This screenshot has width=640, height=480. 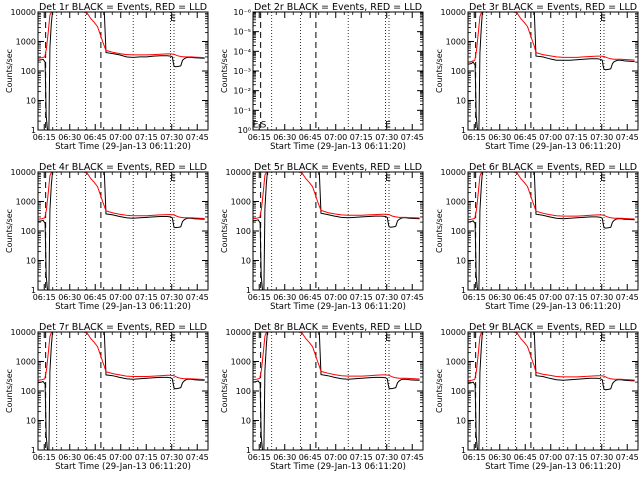 What do you see at coordinates (264, 125) in the screenshot?
I see `annotation-marker: S` at bounding box center [264, 125].